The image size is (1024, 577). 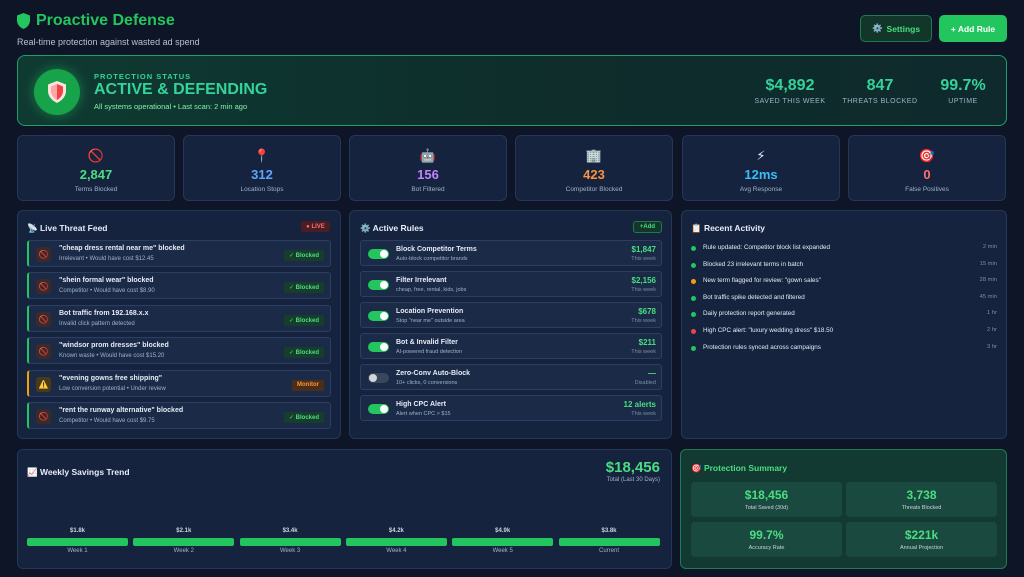 What do you see at coordinates (921, 548) in the screenshot?
I see `summary-label: Annual Projection` at bounding box center [921, 548].